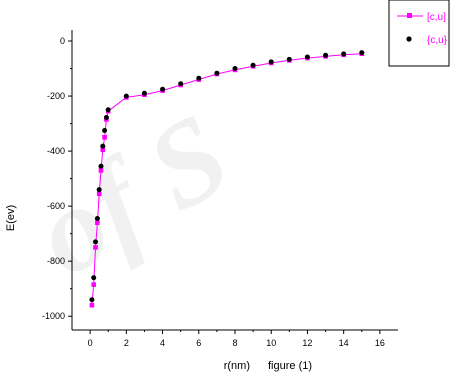 Image resolution: width=450 pixels, height=376 pixels. What do you see at coordinates (409, 39) in the screenshot?
I see `legend-marker-series-b` at bounding box center [409, 39].